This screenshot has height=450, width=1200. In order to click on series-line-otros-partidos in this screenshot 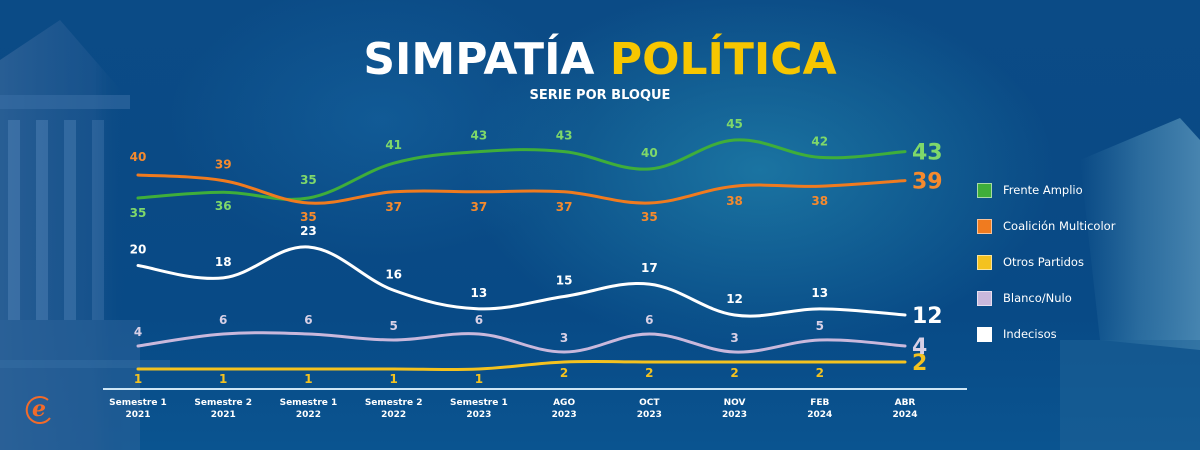, I will do `click(521, 365)`.